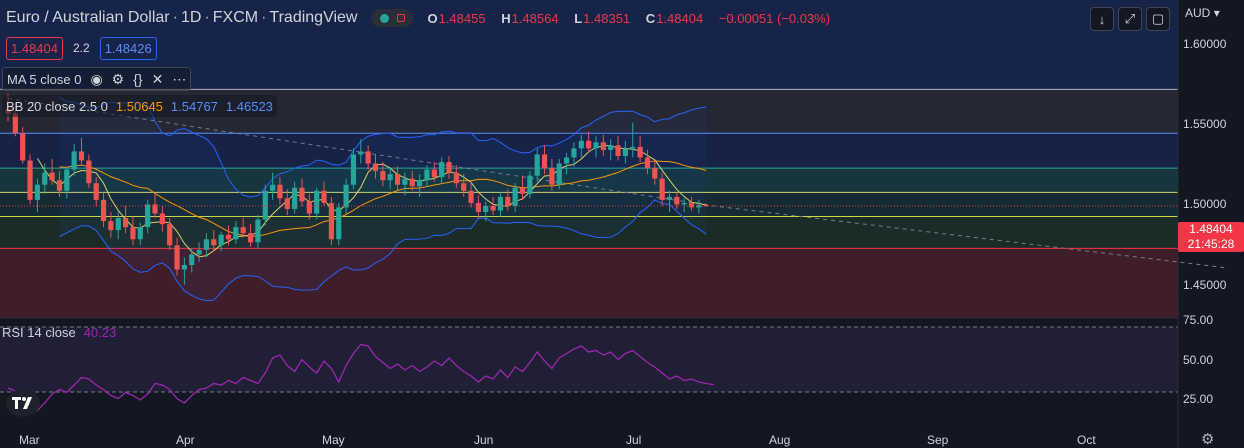 This screenshot has width=1244, height=448. I want to click on bb-lower-line, so click(383, 250).